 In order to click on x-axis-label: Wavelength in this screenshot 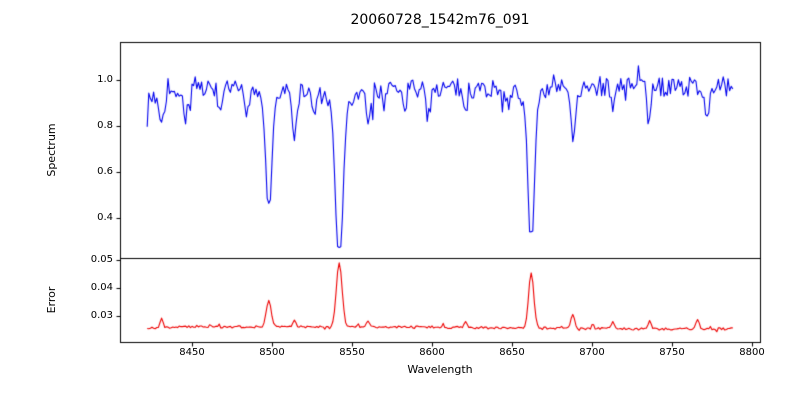, I will do `click(440, 369)`.